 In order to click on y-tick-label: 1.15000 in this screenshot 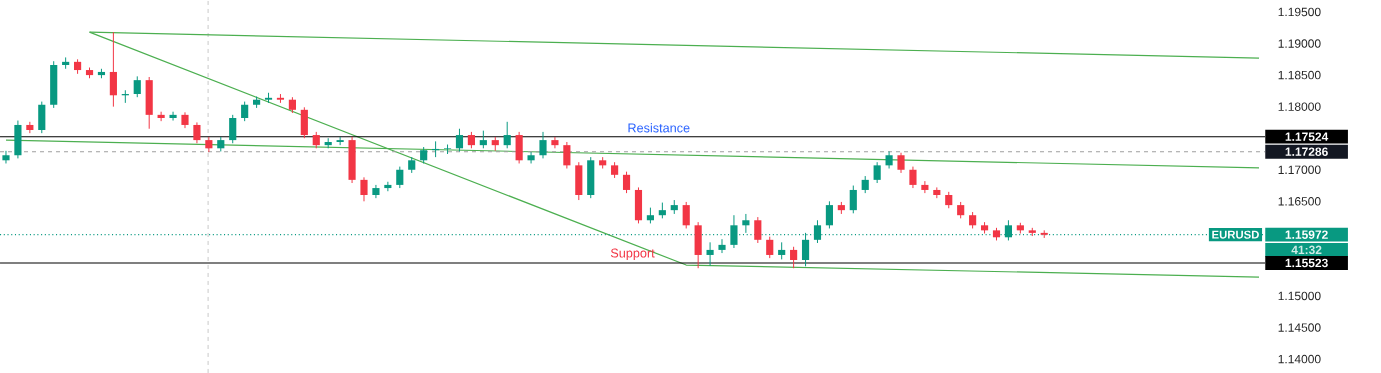, I will do `click(1299, 296)`.